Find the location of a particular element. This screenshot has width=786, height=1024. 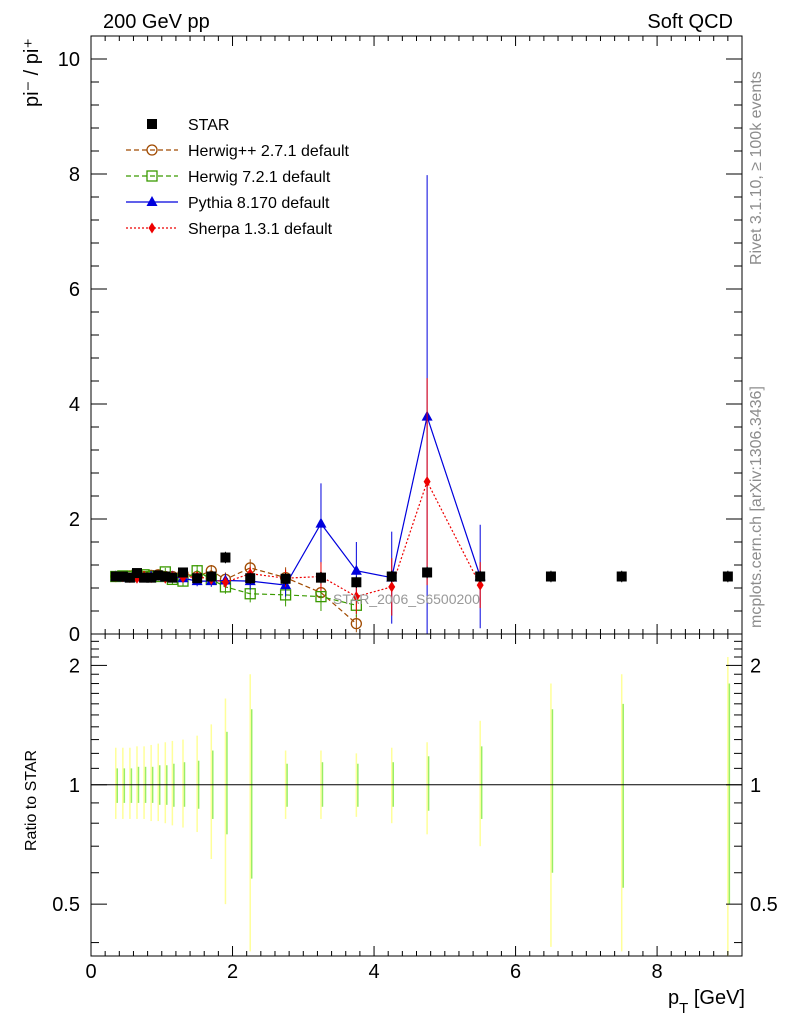

ratio-y-tick-label-right: 0.5 is located at coordinates (764, 905).